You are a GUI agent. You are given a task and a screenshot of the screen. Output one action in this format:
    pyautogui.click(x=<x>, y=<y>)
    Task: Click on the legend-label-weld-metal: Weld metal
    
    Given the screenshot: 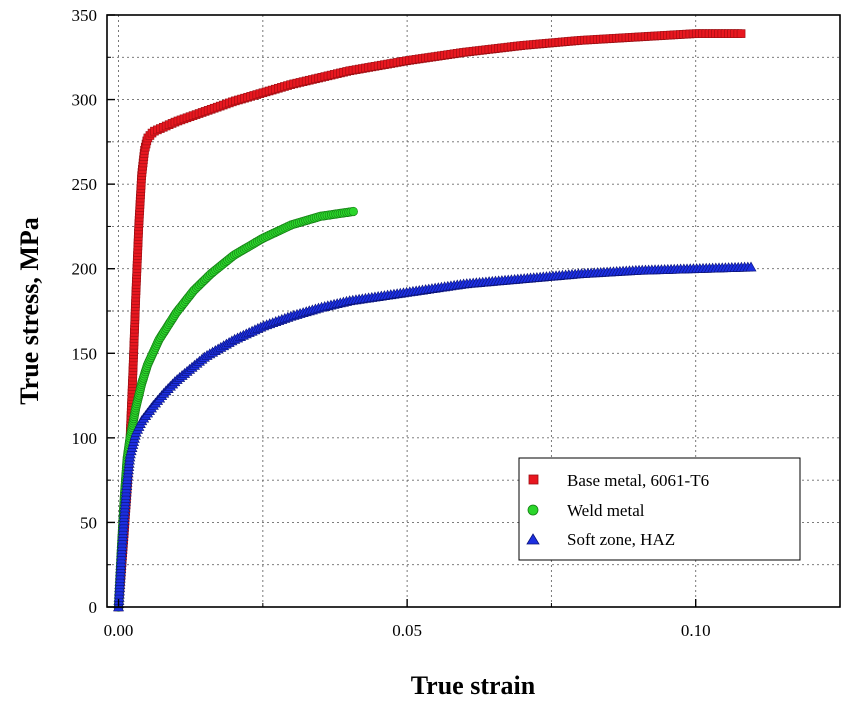 What is the action you would take?
    pyautogui.click(x=606, y=510)
    